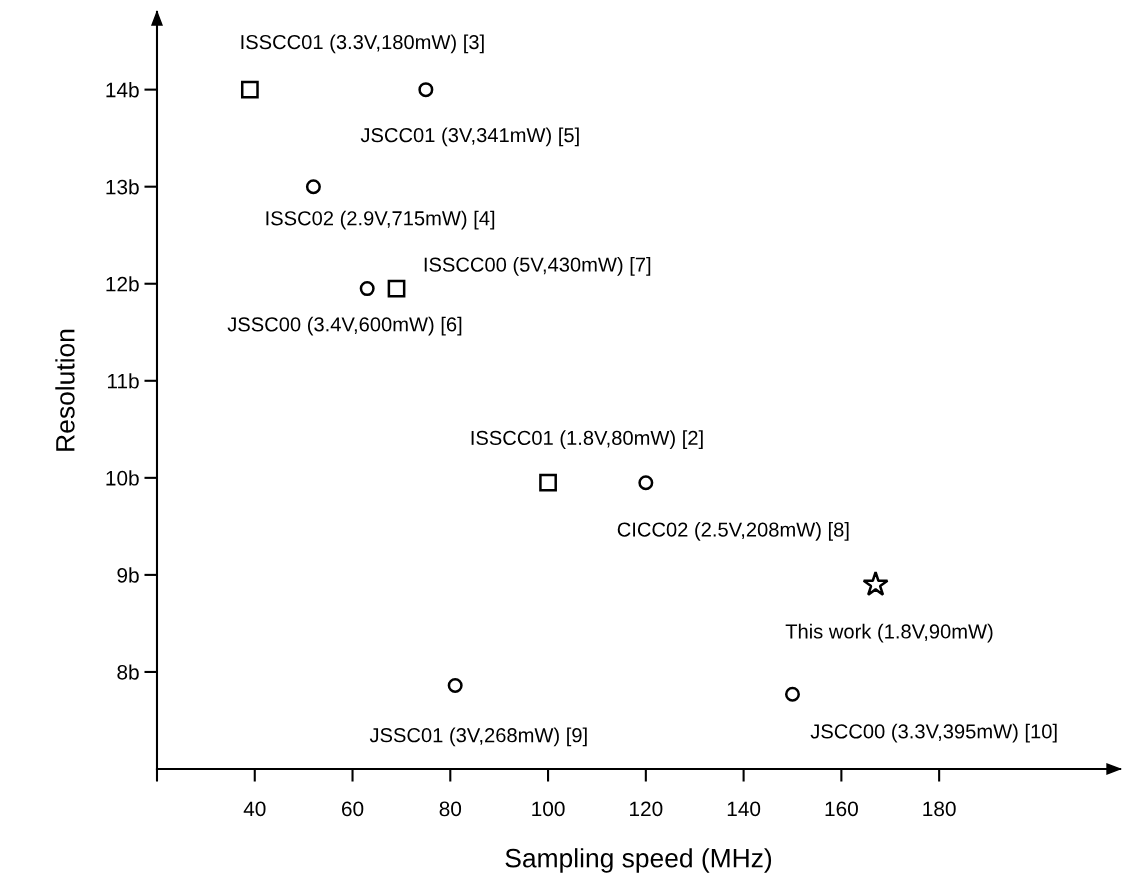 This screenshot has height=888, width=1127. Describe the element at coordinates (65, 390) in the screenshot. I see `y-axis-title: Resolution` at that location.